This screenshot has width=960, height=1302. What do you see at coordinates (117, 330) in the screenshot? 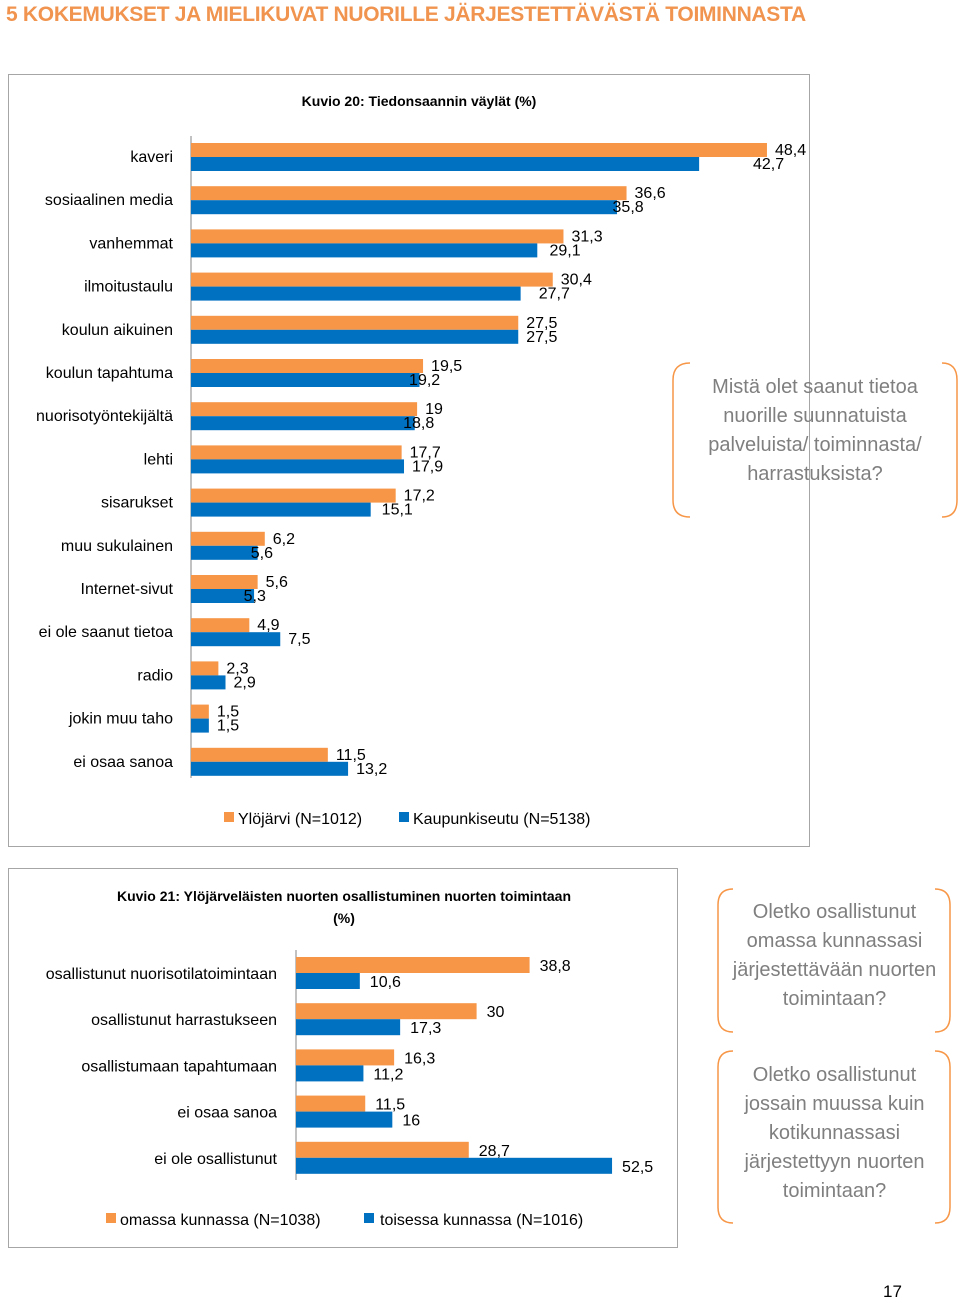
I see `category-label: koulun aikuinen` at bounding box center [117, 330].